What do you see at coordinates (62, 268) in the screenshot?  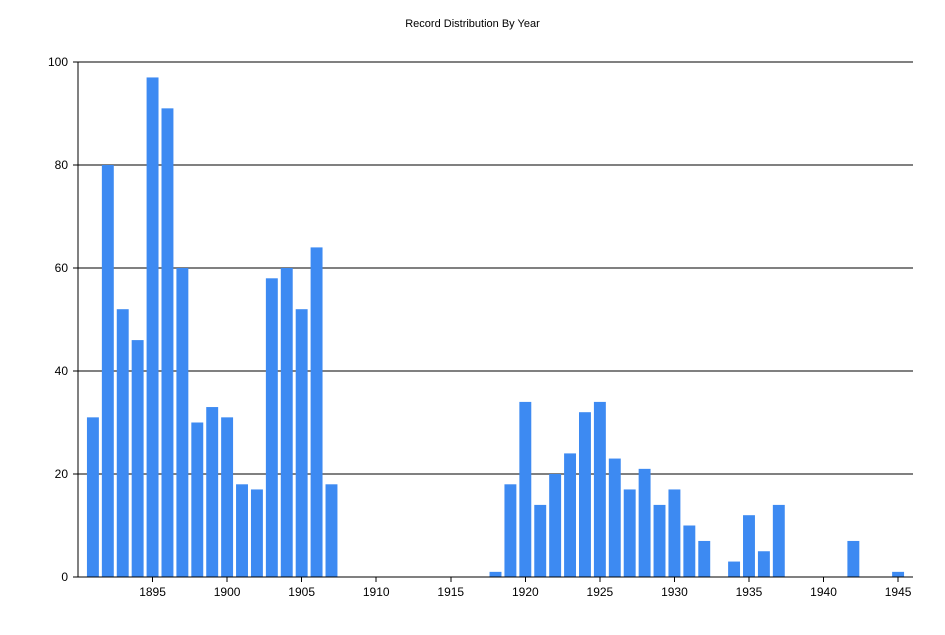 I see `y-tick-label: 60` at bounding box center [62, 268].